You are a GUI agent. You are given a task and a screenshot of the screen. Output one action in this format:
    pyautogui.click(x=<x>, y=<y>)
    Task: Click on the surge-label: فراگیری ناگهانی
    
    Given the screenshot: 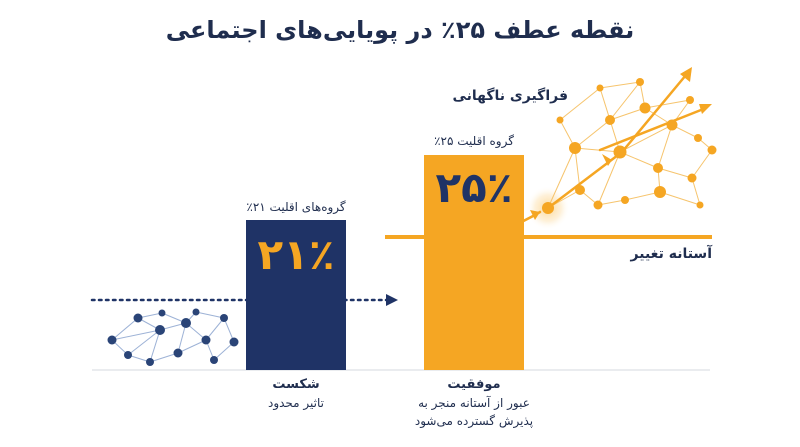 What is the action you would take?
    pyautogui.click(x=510, y=96)
    